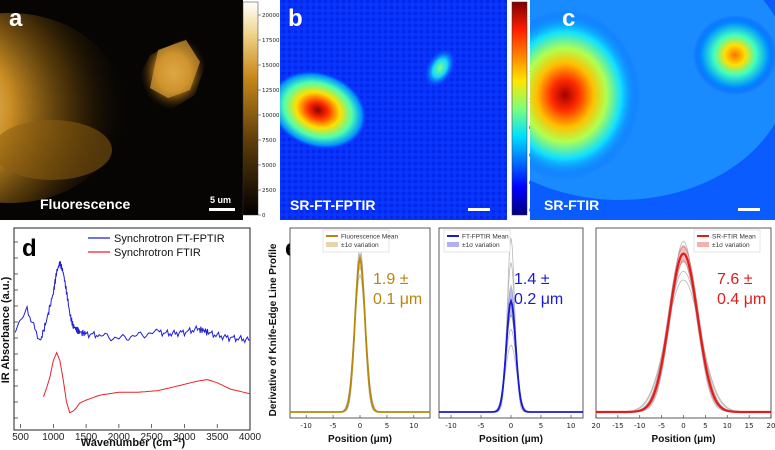 This screenshot has width=775, height=450. Describe the element at coordinates (617, 426) in the screenshot. I see `profile-xtick: -15` at that location.